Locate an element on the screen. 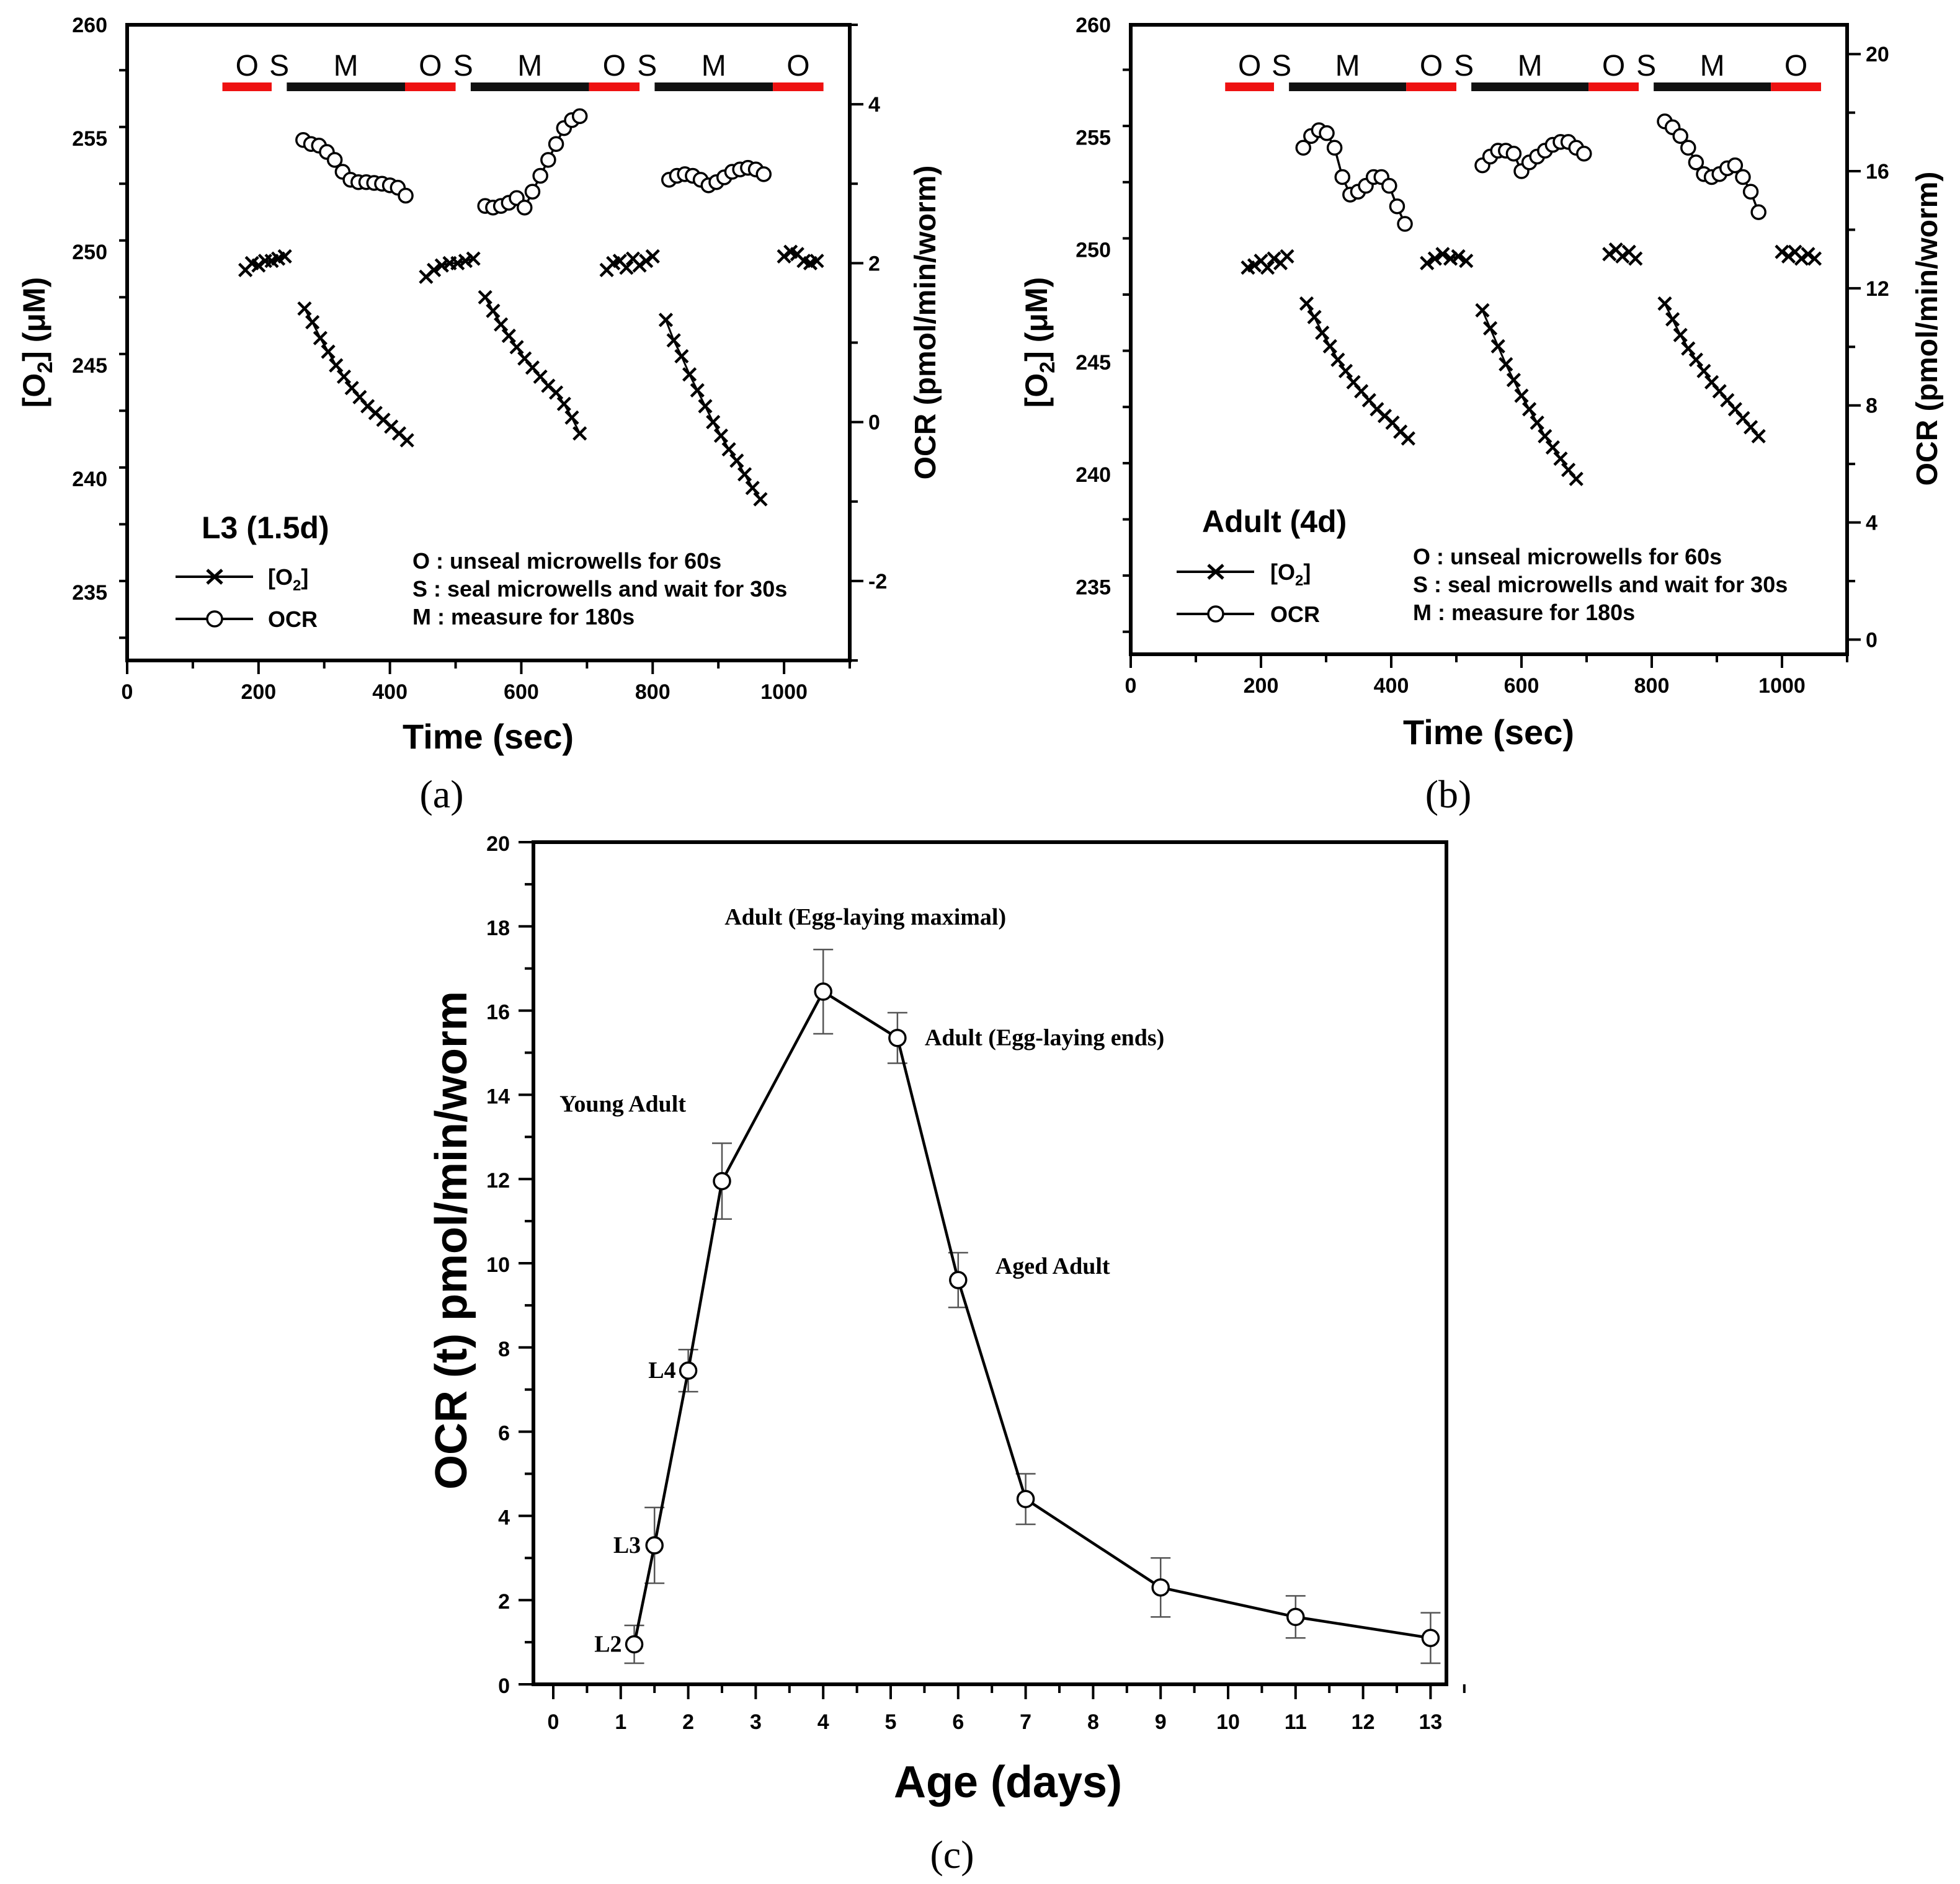 The width and height of the screenshot is (1960, 1884). b-y-right-tick-label: 0 is located at coordinates (1872, 640).